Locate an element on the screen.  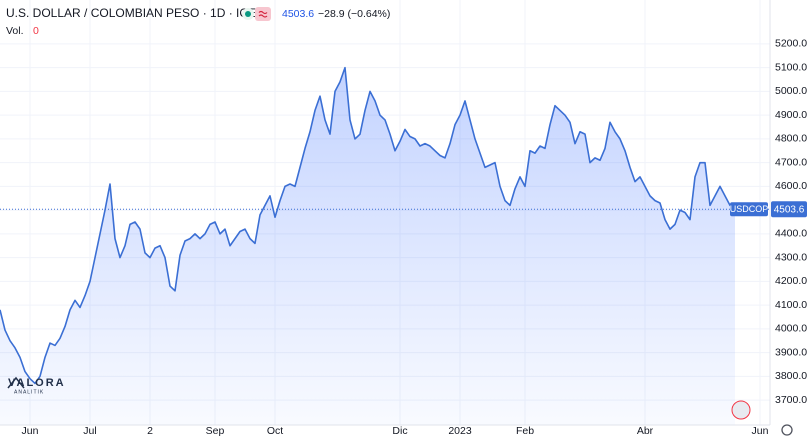
y-tick-label: 4400.0 is located at coordinates (791, 234).